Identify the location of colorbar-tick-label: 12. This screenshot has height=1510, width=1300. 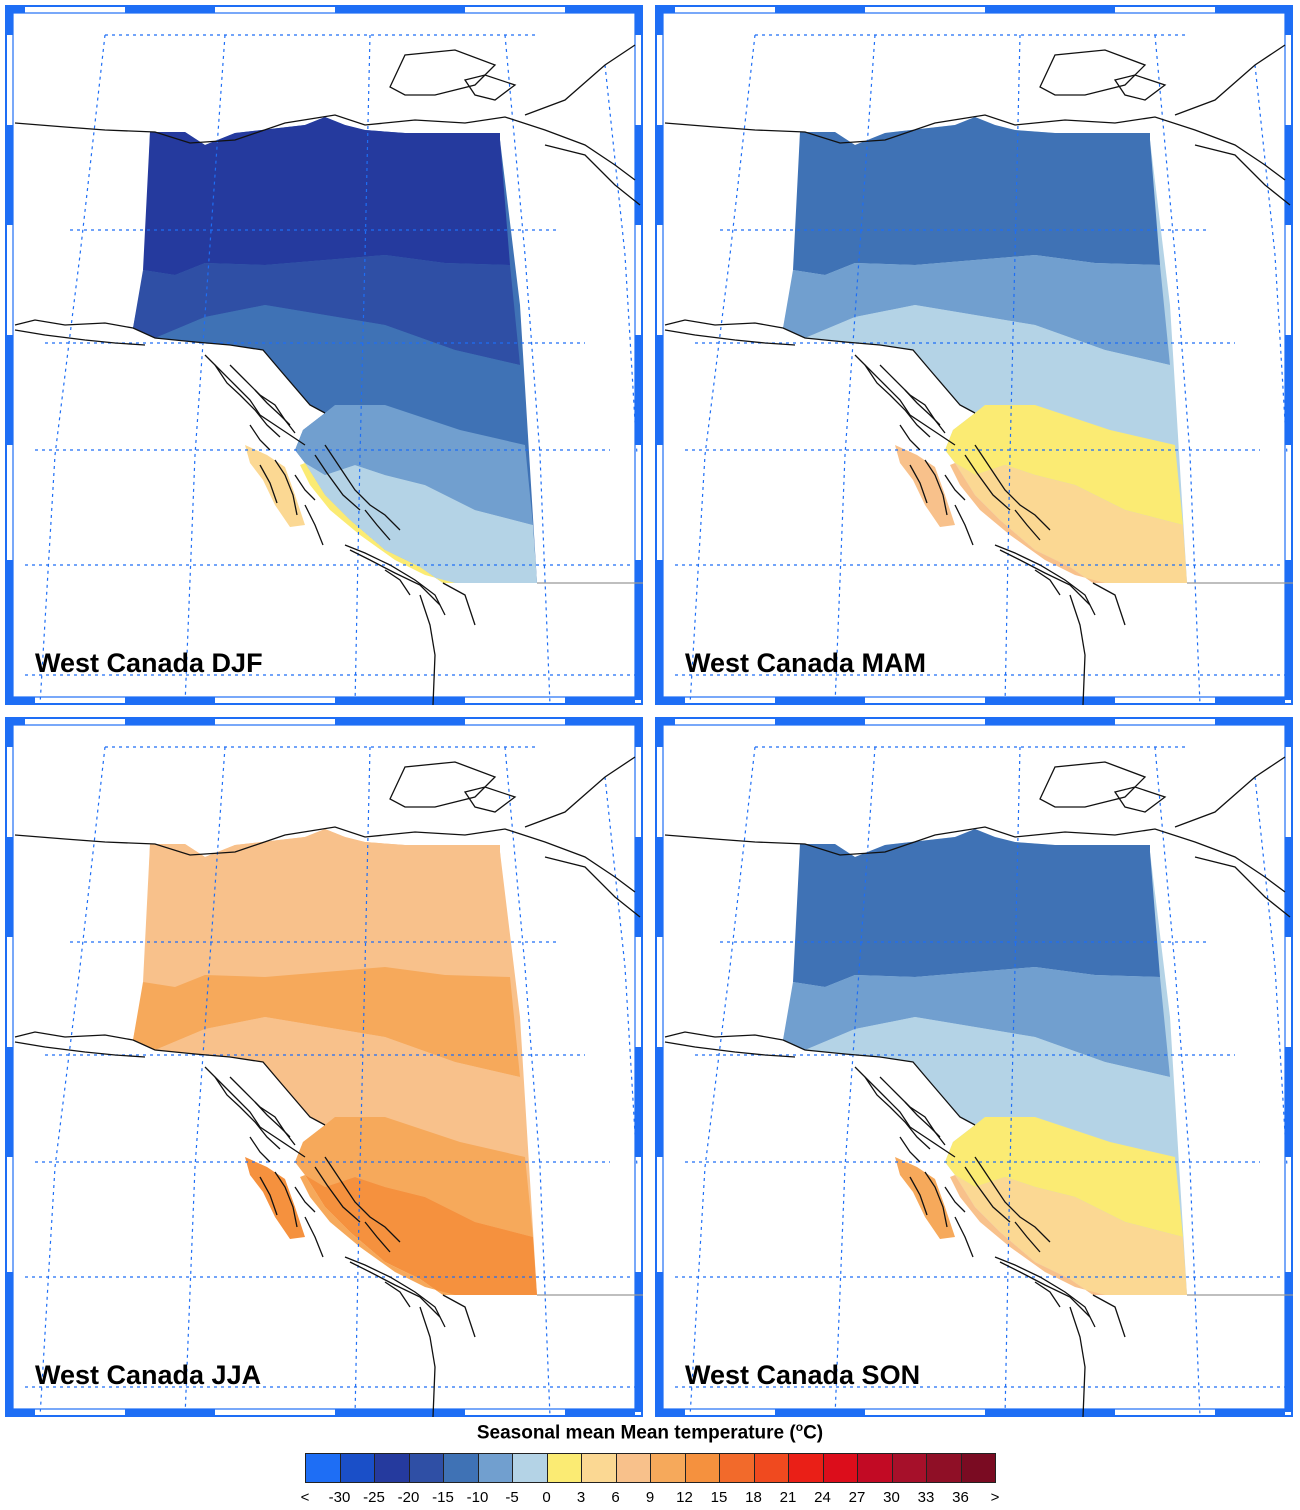
(684, 1497).